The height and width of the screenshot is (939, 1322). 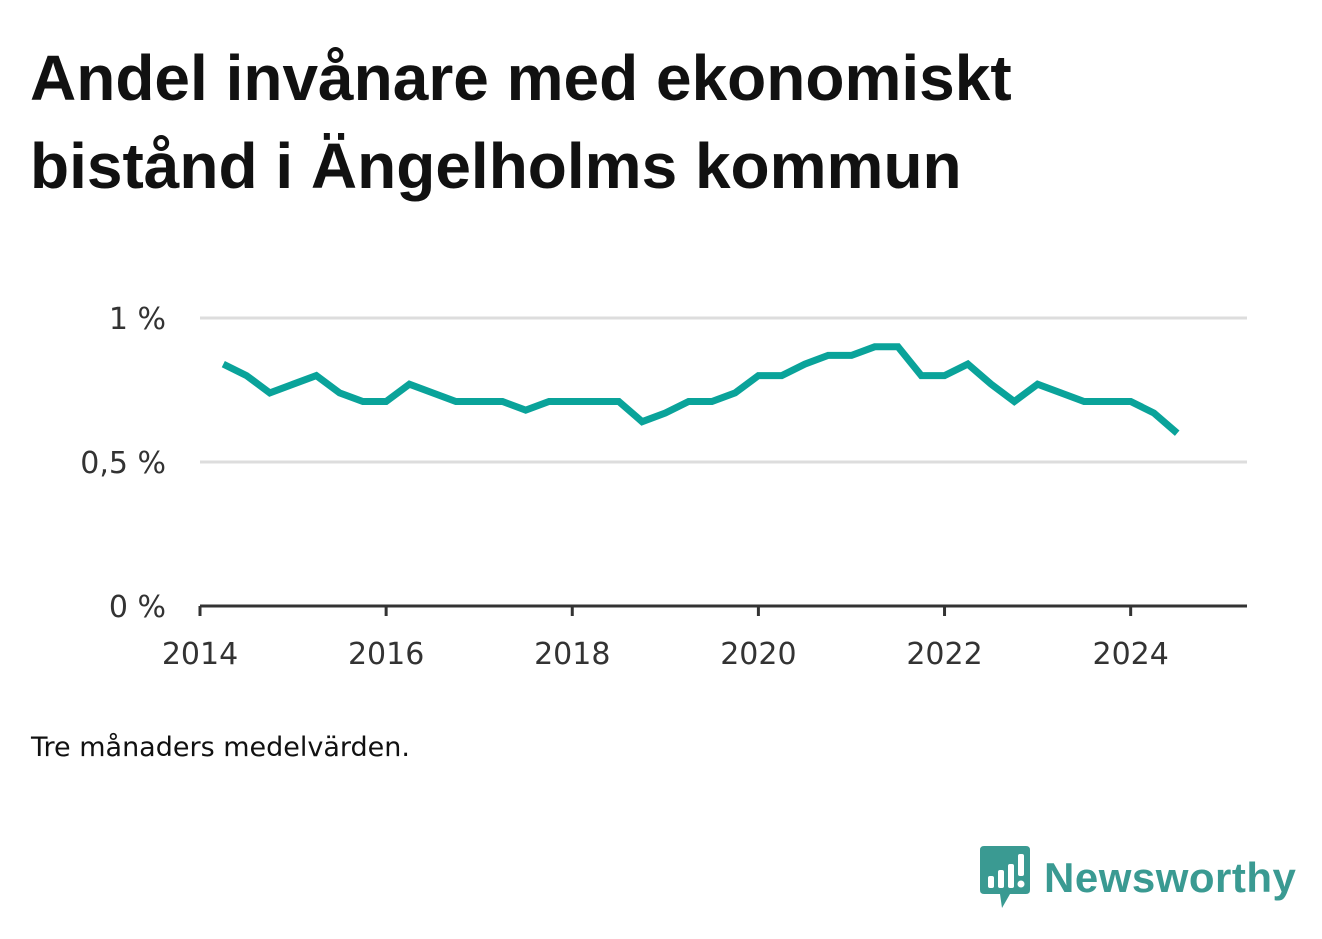 I want to click on x-axis: 2014 2016 2018 2020 2022 2024, so click(x=704, y=638).